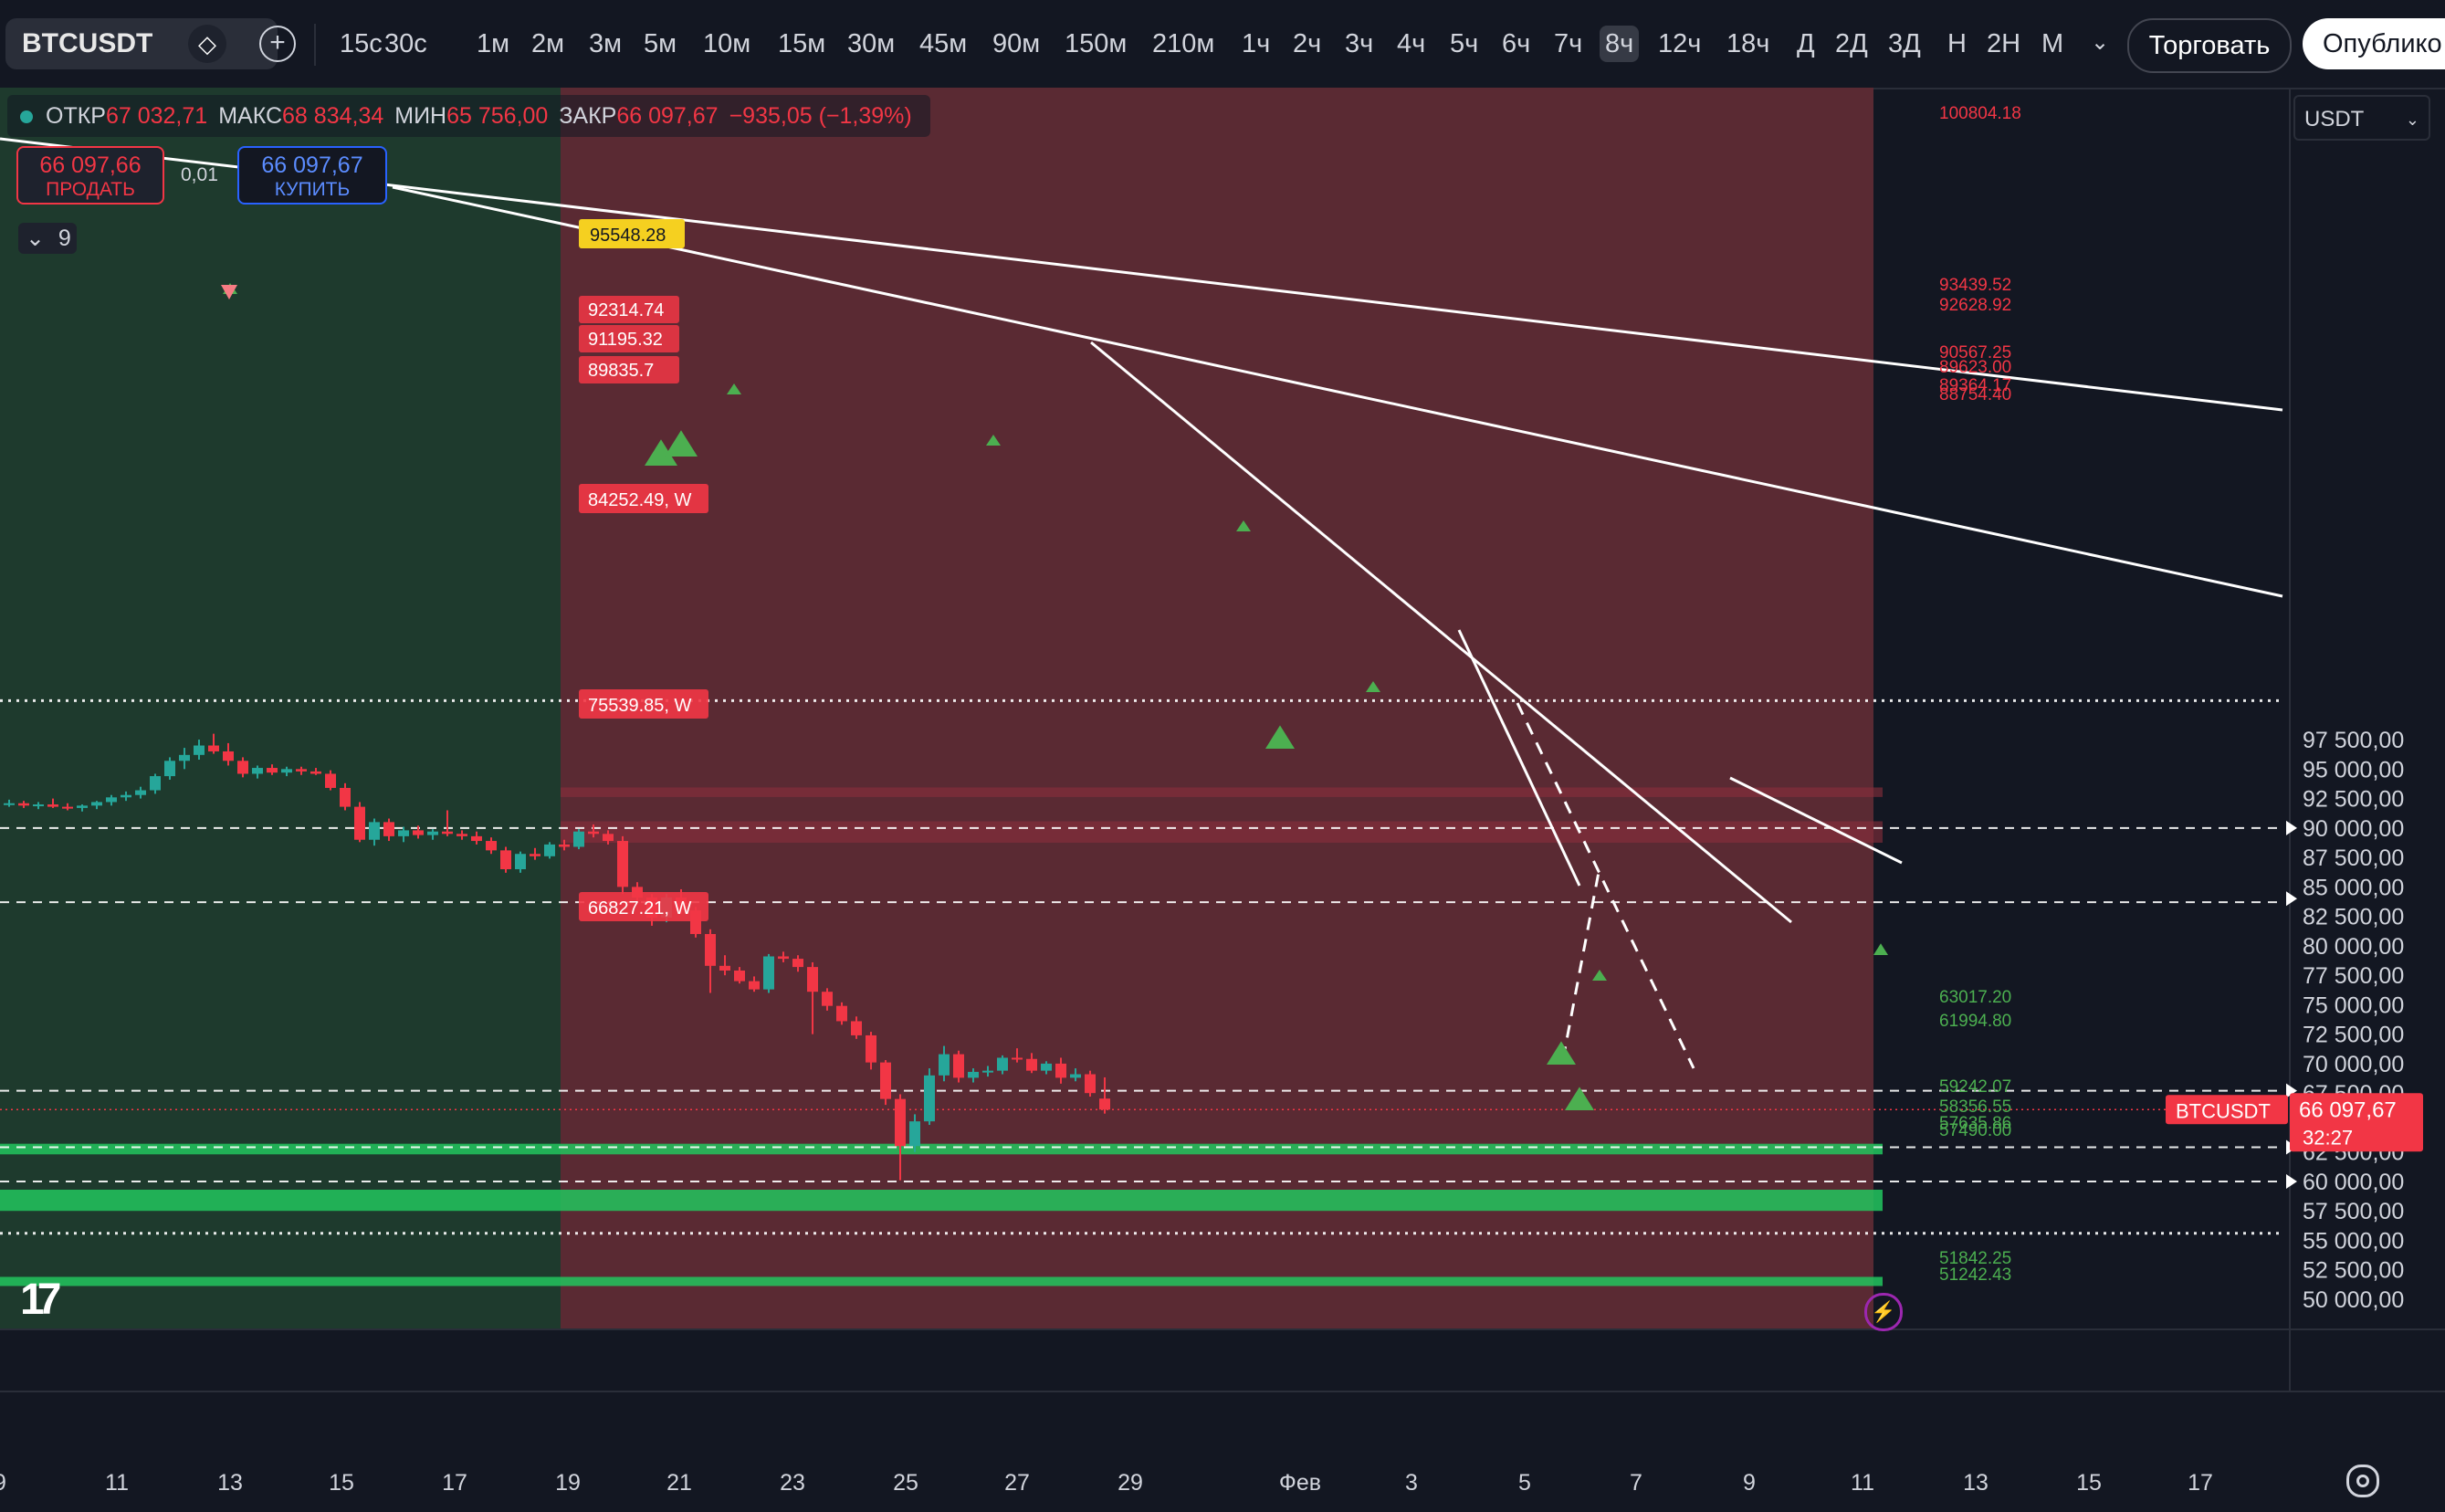 The width and height of the screenshot is (2445, 1512). What do you see at coordinates (90, 175) in the screenshot?
I see `sell-button: 66 097,66 ПРОДАТЬ` at bounding box center [90, 175].